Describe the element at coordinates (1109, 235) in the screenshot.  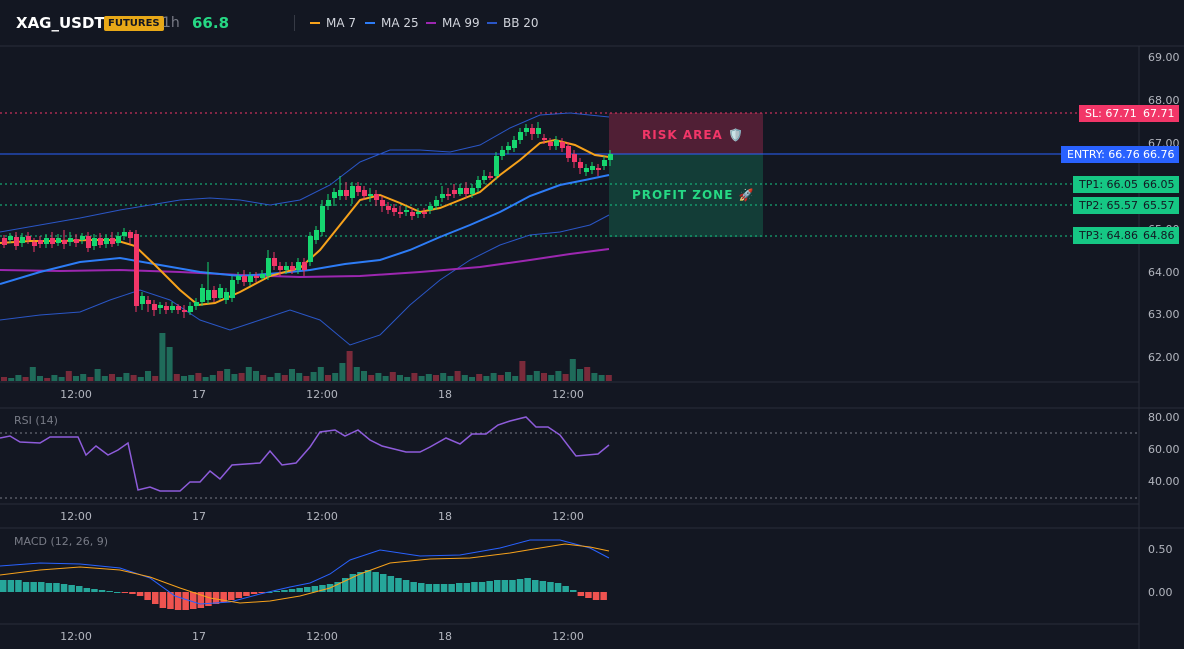
I see `tp3-label: TP3: 64.86` at that location.